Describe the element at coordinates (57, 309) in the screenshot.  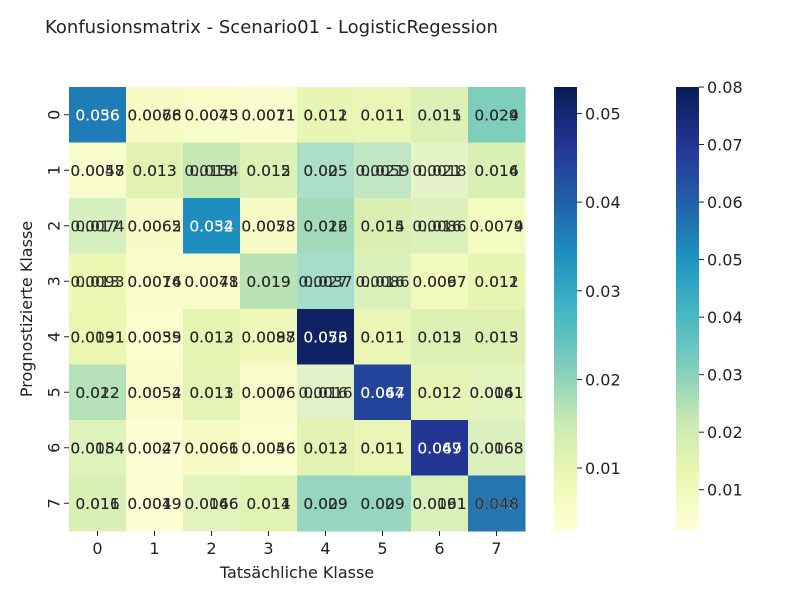
I see `y-axis-ticks: 0 1 2 3 4 5 6 7` at that location.